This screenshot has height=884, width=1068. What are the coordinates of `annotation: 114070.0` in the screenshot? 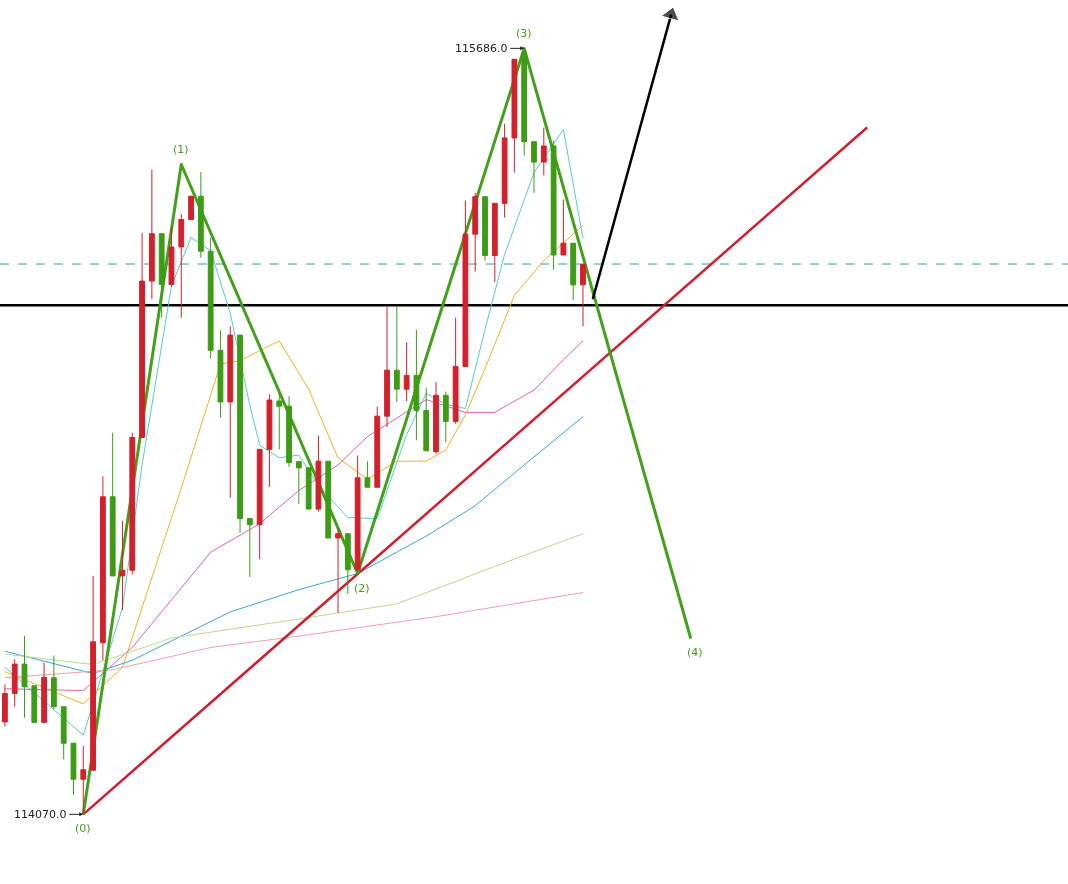 It's located at (40, 814).